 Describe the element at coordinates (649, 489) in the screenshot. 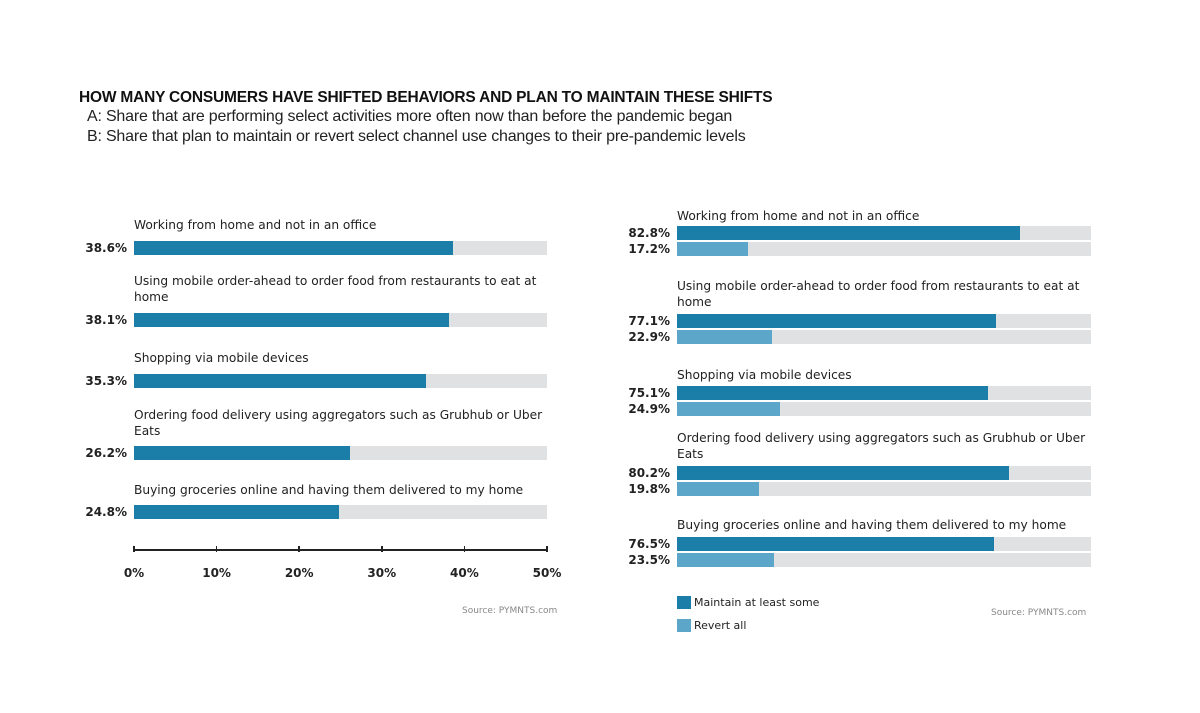

I see `value-label: 19.8%` at that location.